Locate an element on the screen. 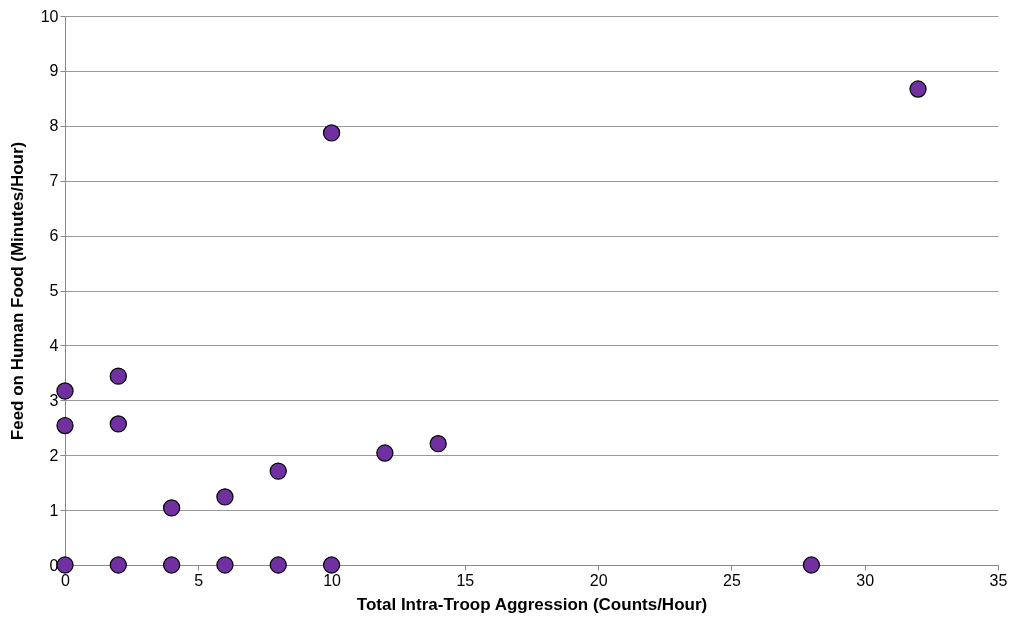 The height and width of the screenshot is (631, 1031). x-tick-label: 25 is located at coordinates (732, 580).